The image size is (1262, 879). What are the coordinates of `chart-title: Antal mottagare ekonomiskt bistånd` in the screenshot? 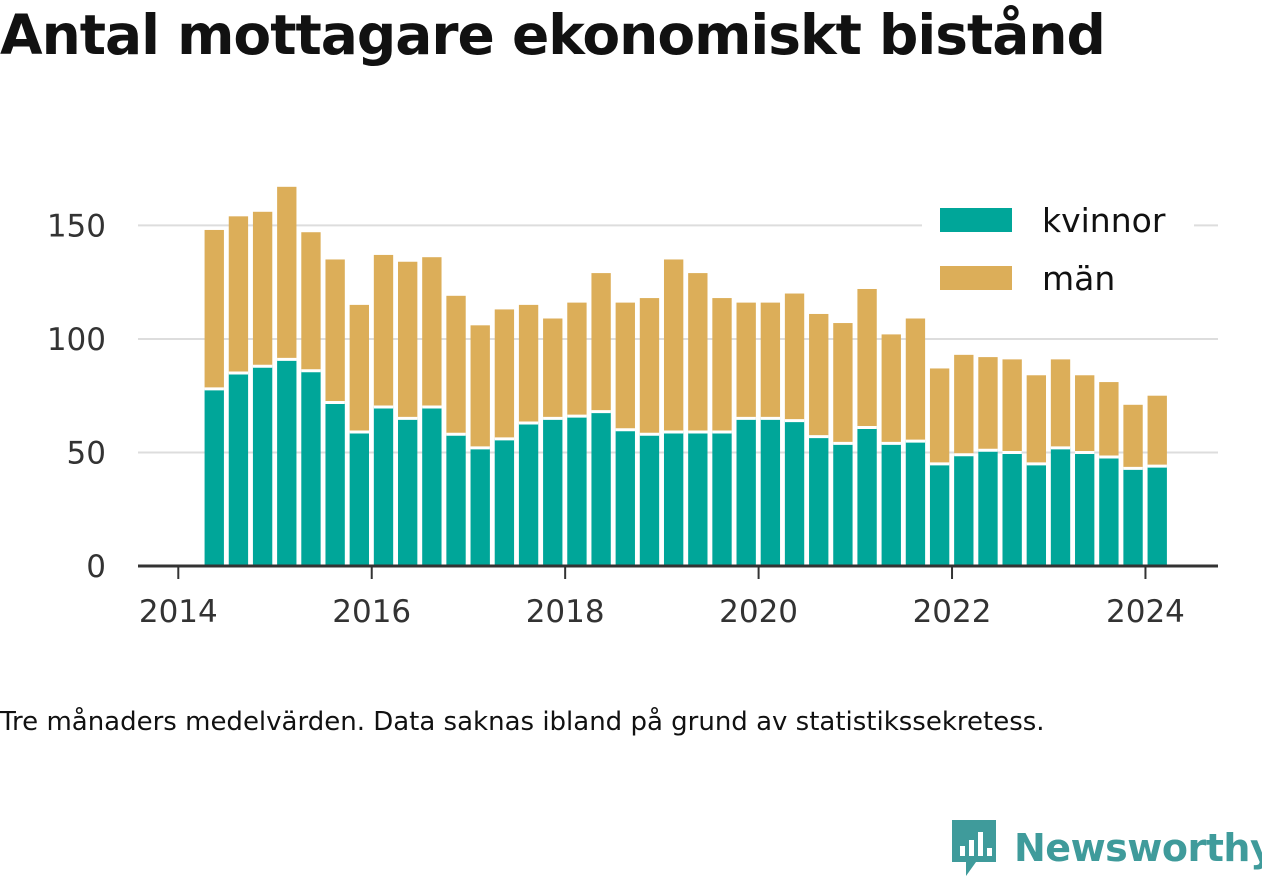 It's located at (553, 35).